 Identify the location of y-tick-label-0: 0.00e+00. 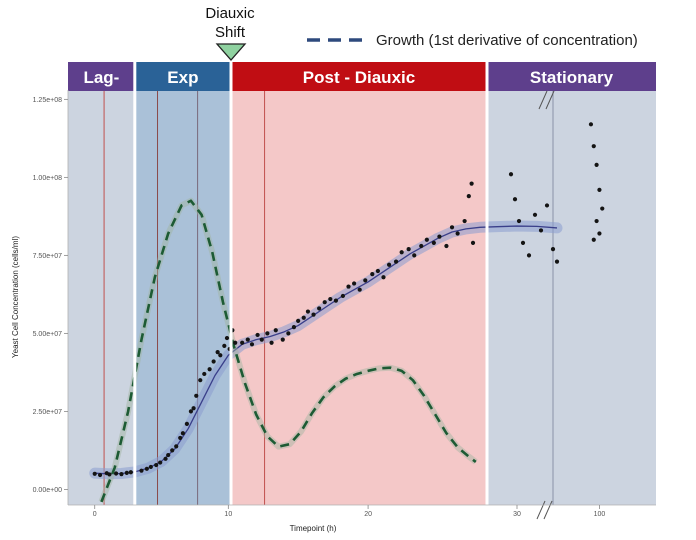
(47, 490).